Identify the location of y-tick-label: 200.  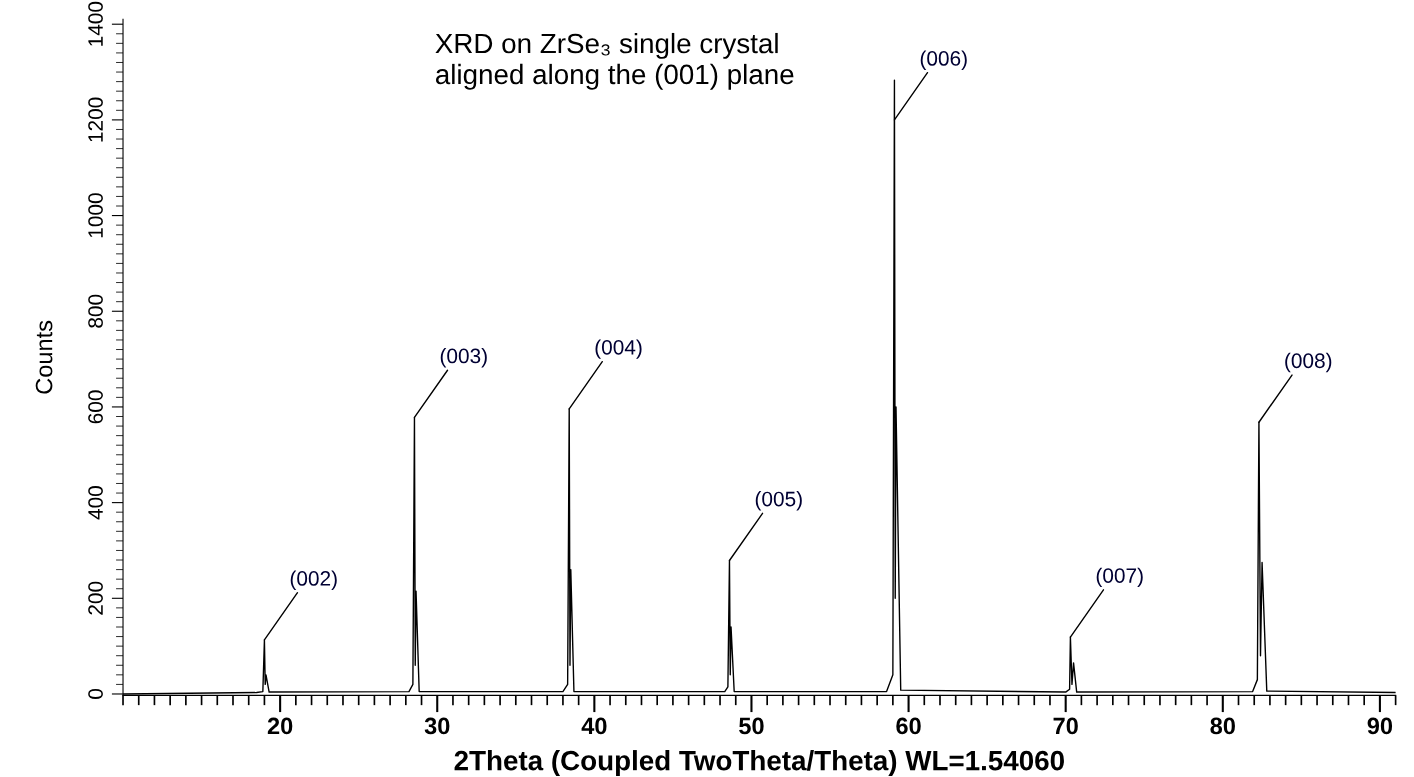
(95, 598).